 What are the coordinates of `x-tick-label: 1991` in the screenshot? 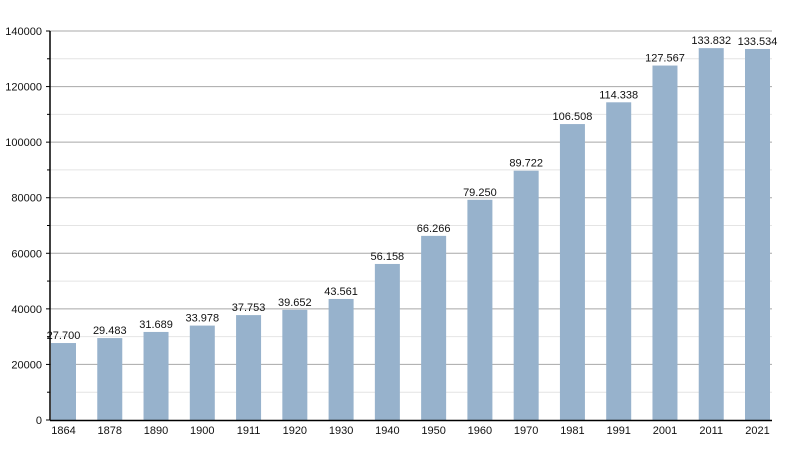 It's located at (618, 431).